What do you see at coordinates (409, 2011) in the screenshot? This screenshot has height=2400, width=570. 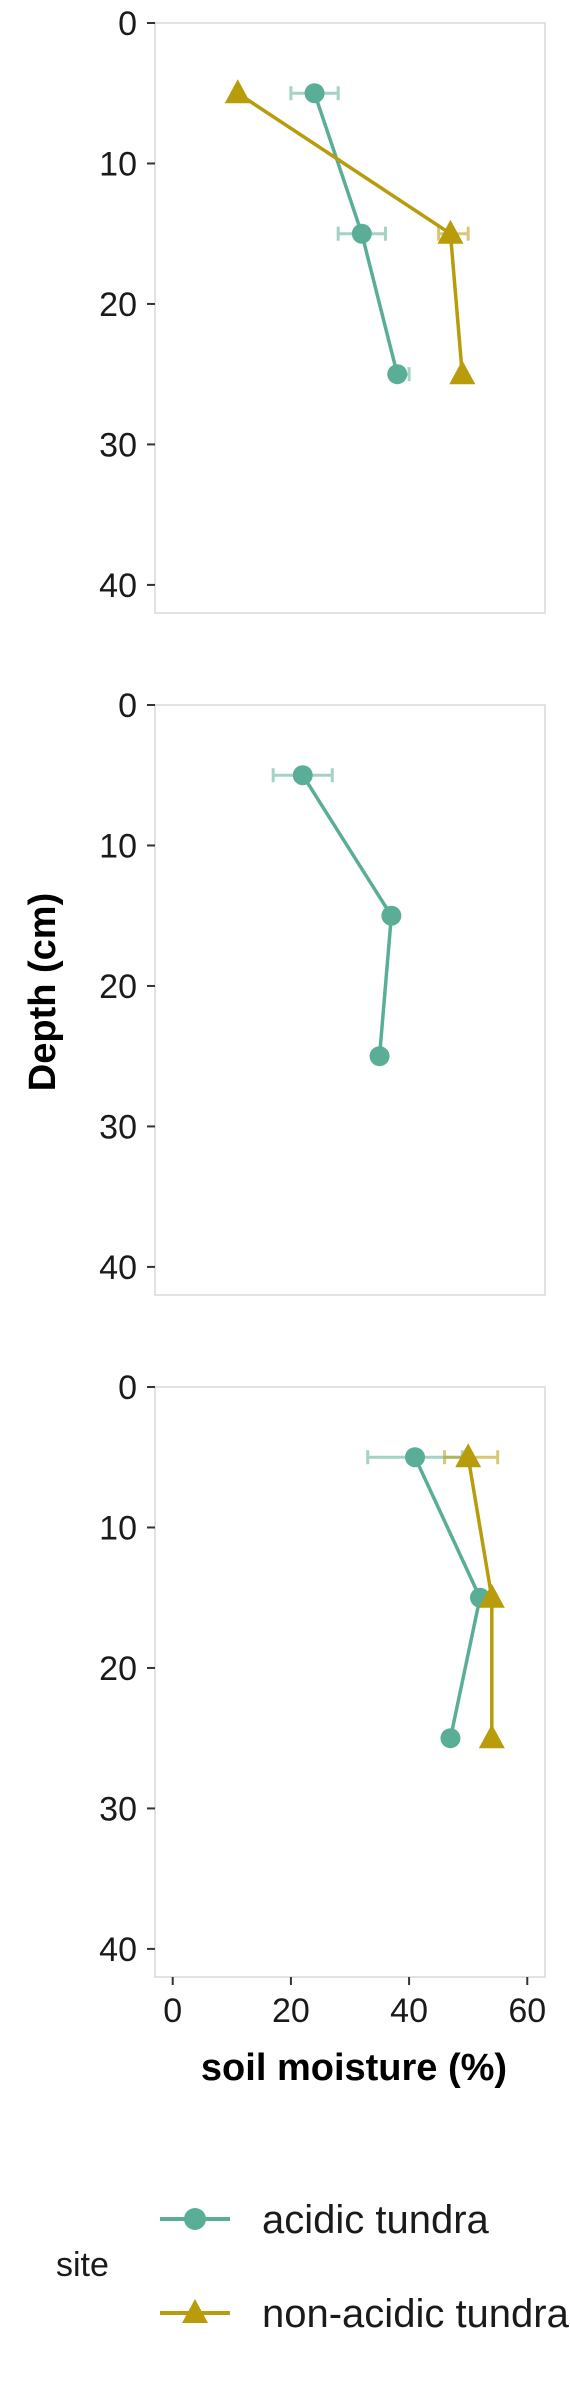 I see `x-tick-label: 40` at bounding box center [409, 2011].